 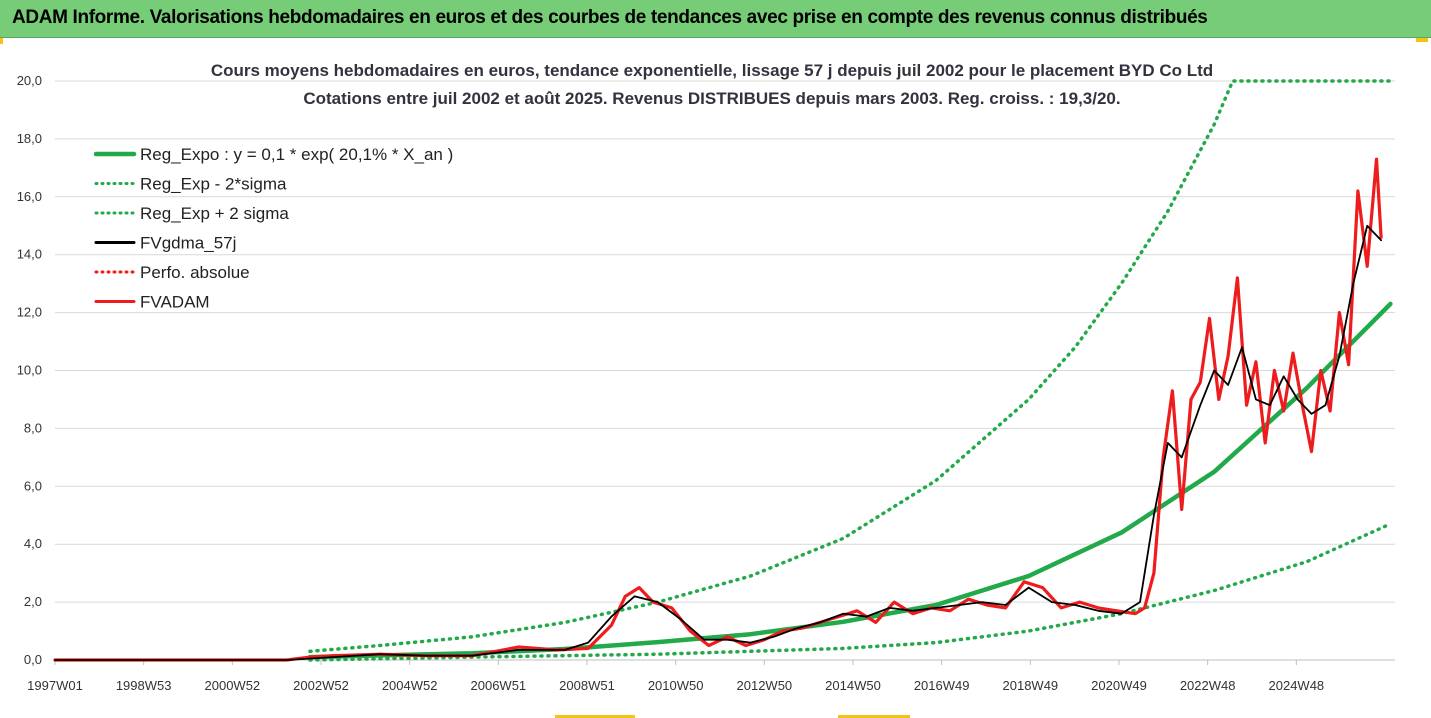 What do you see at coordinates (29, 370) in the screenshot?
I see `y-tick-label-5: 10,0` at bounding box center [29, 370].